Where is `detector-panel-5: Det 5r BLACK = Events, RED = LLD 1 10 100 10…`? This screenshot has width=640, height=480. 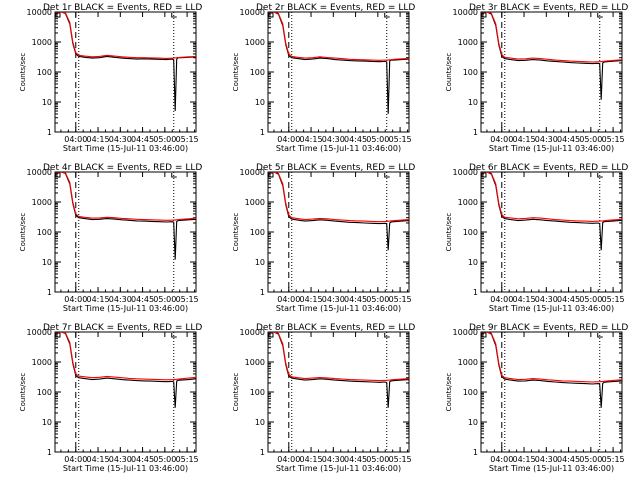
detector-panel-5: Det 5r BLACK = Events, RED = LLD 1 10 100 10… is located at coordinates (323, 238).